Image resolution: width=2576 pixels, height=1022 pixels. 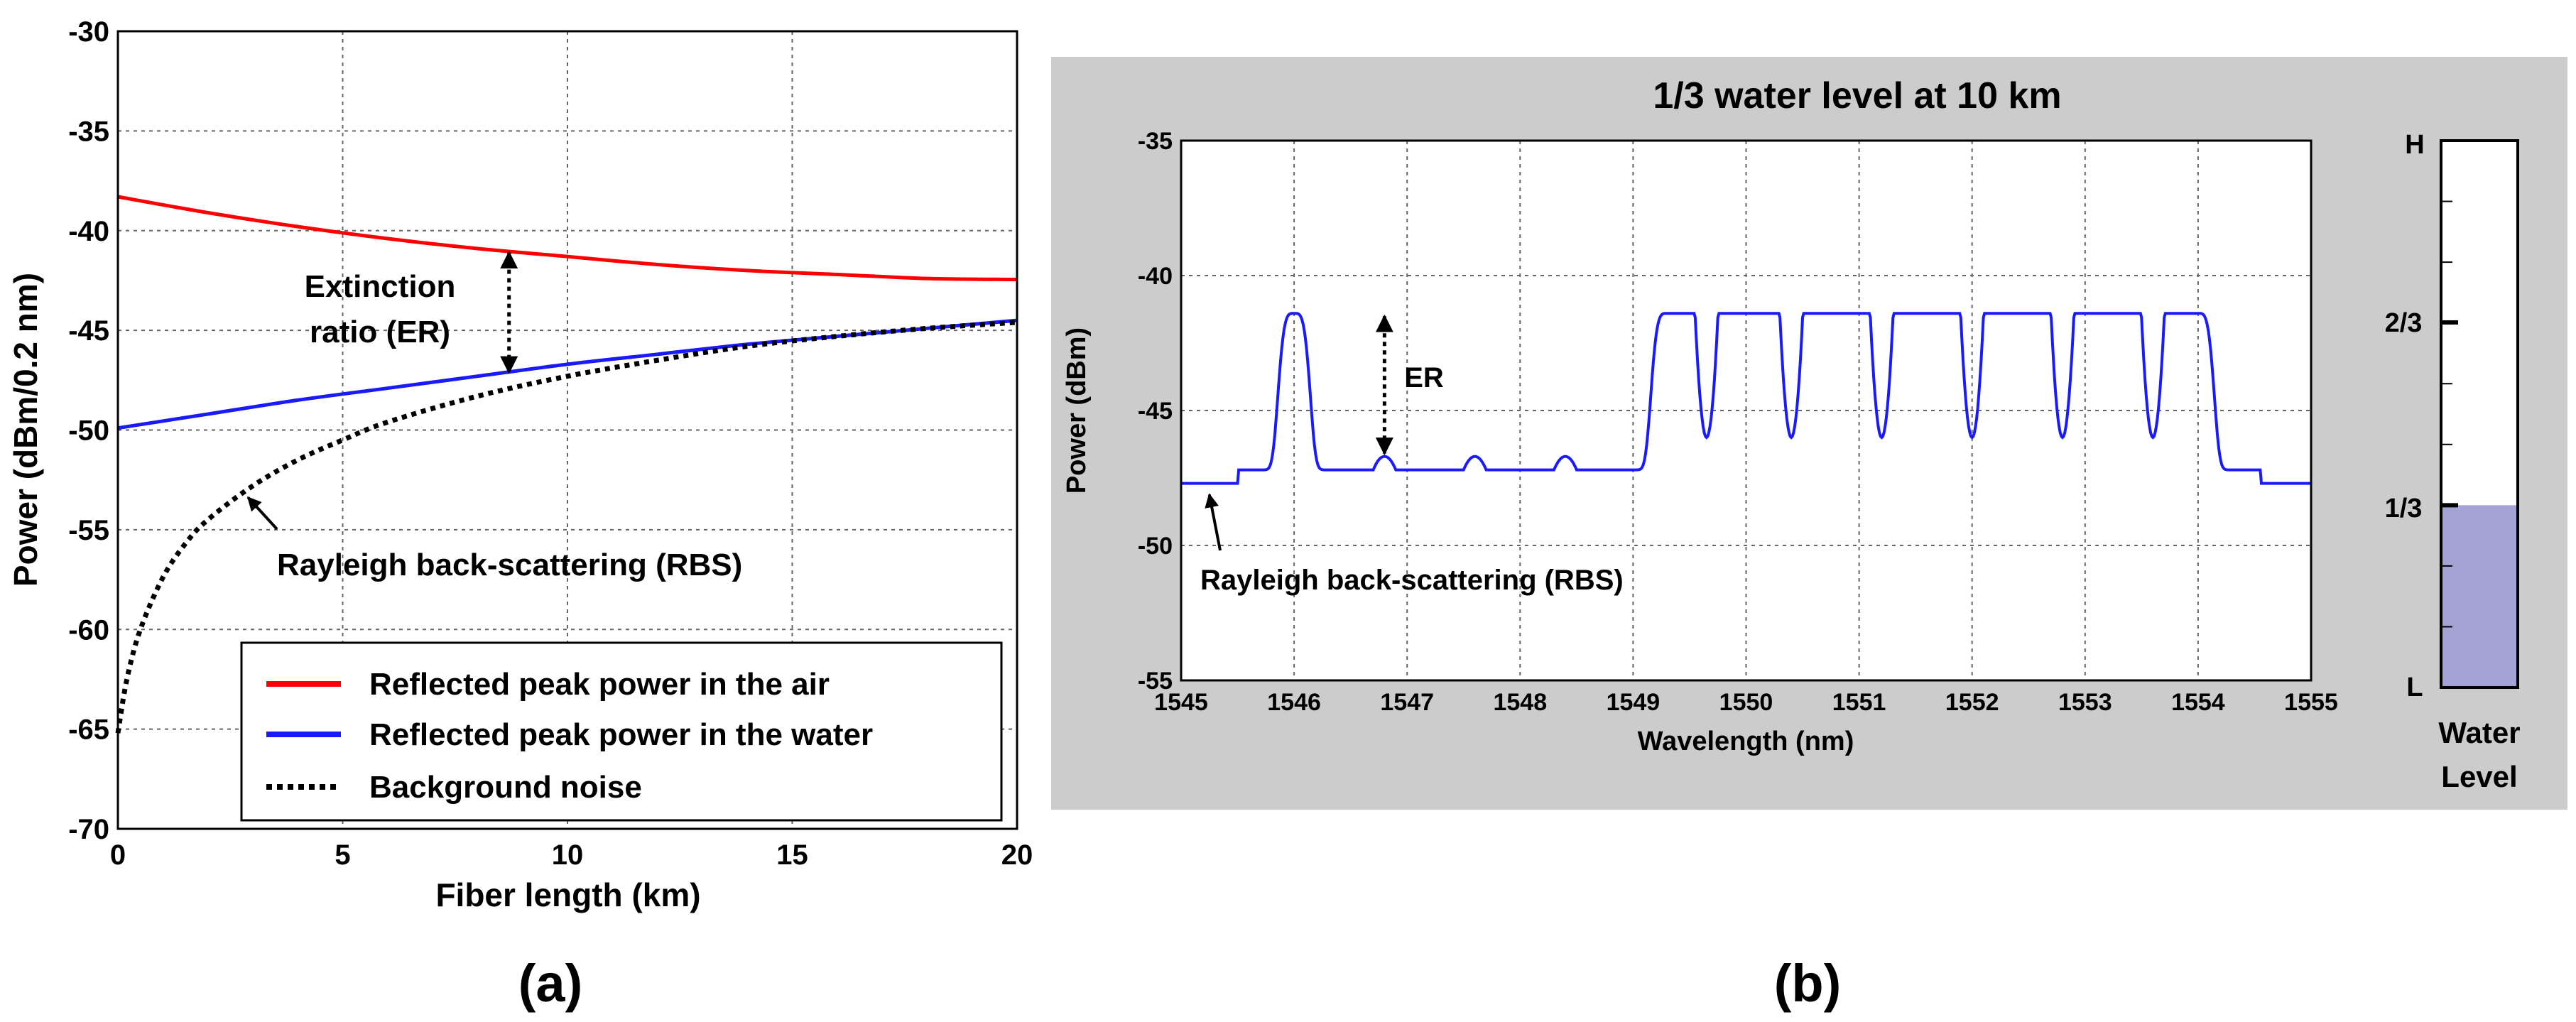 What do you see at coordinates (1634, 702) in the screenshot?
I see `x-tick-label: 1549` at bounding box center [1634, 702].